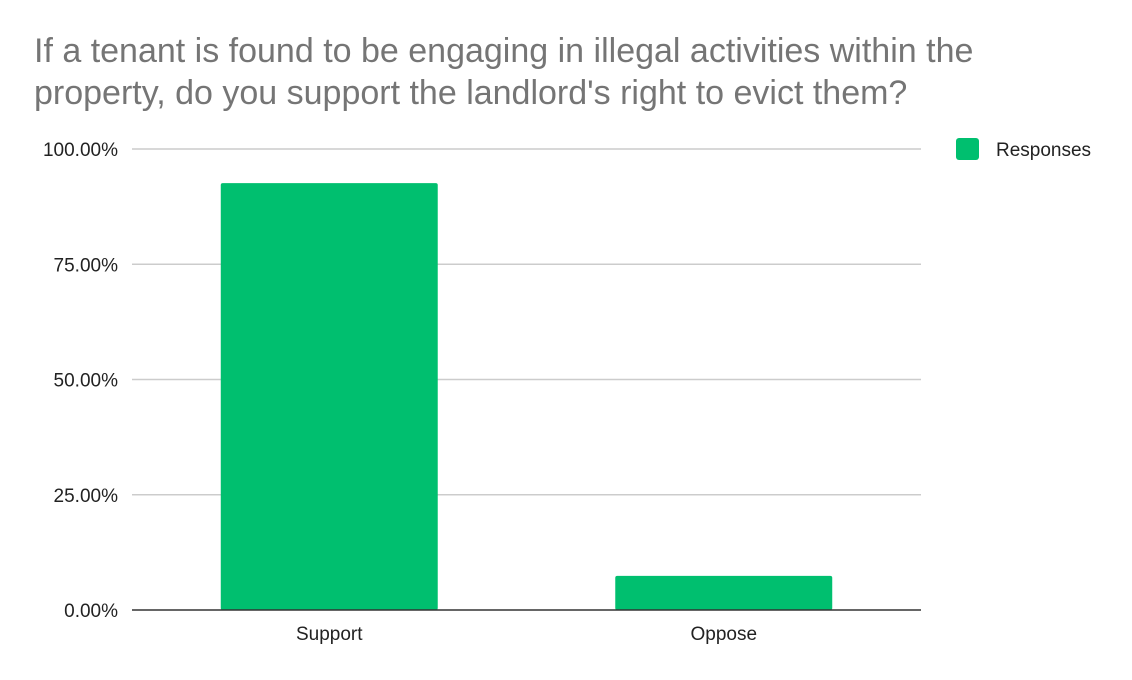 Image resolution: width=1132 pixels, height=680 pixels. What do you see at coordinates (724, 592) in the screenshot?
I see `bar-oppose` at bounding box center [724, 592].